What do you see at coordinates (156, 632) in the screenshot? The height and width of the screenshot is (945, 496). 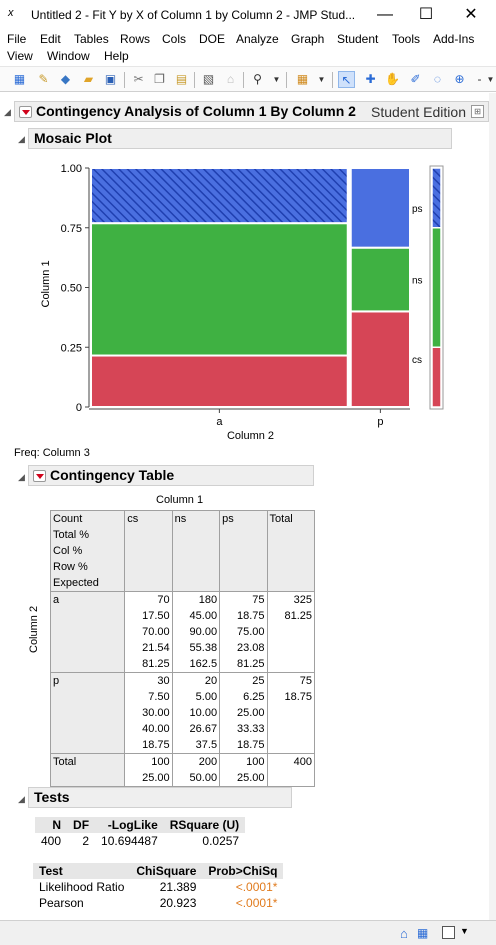 I see `table-cell-value: 70.00` at bounding box center [156, 632].